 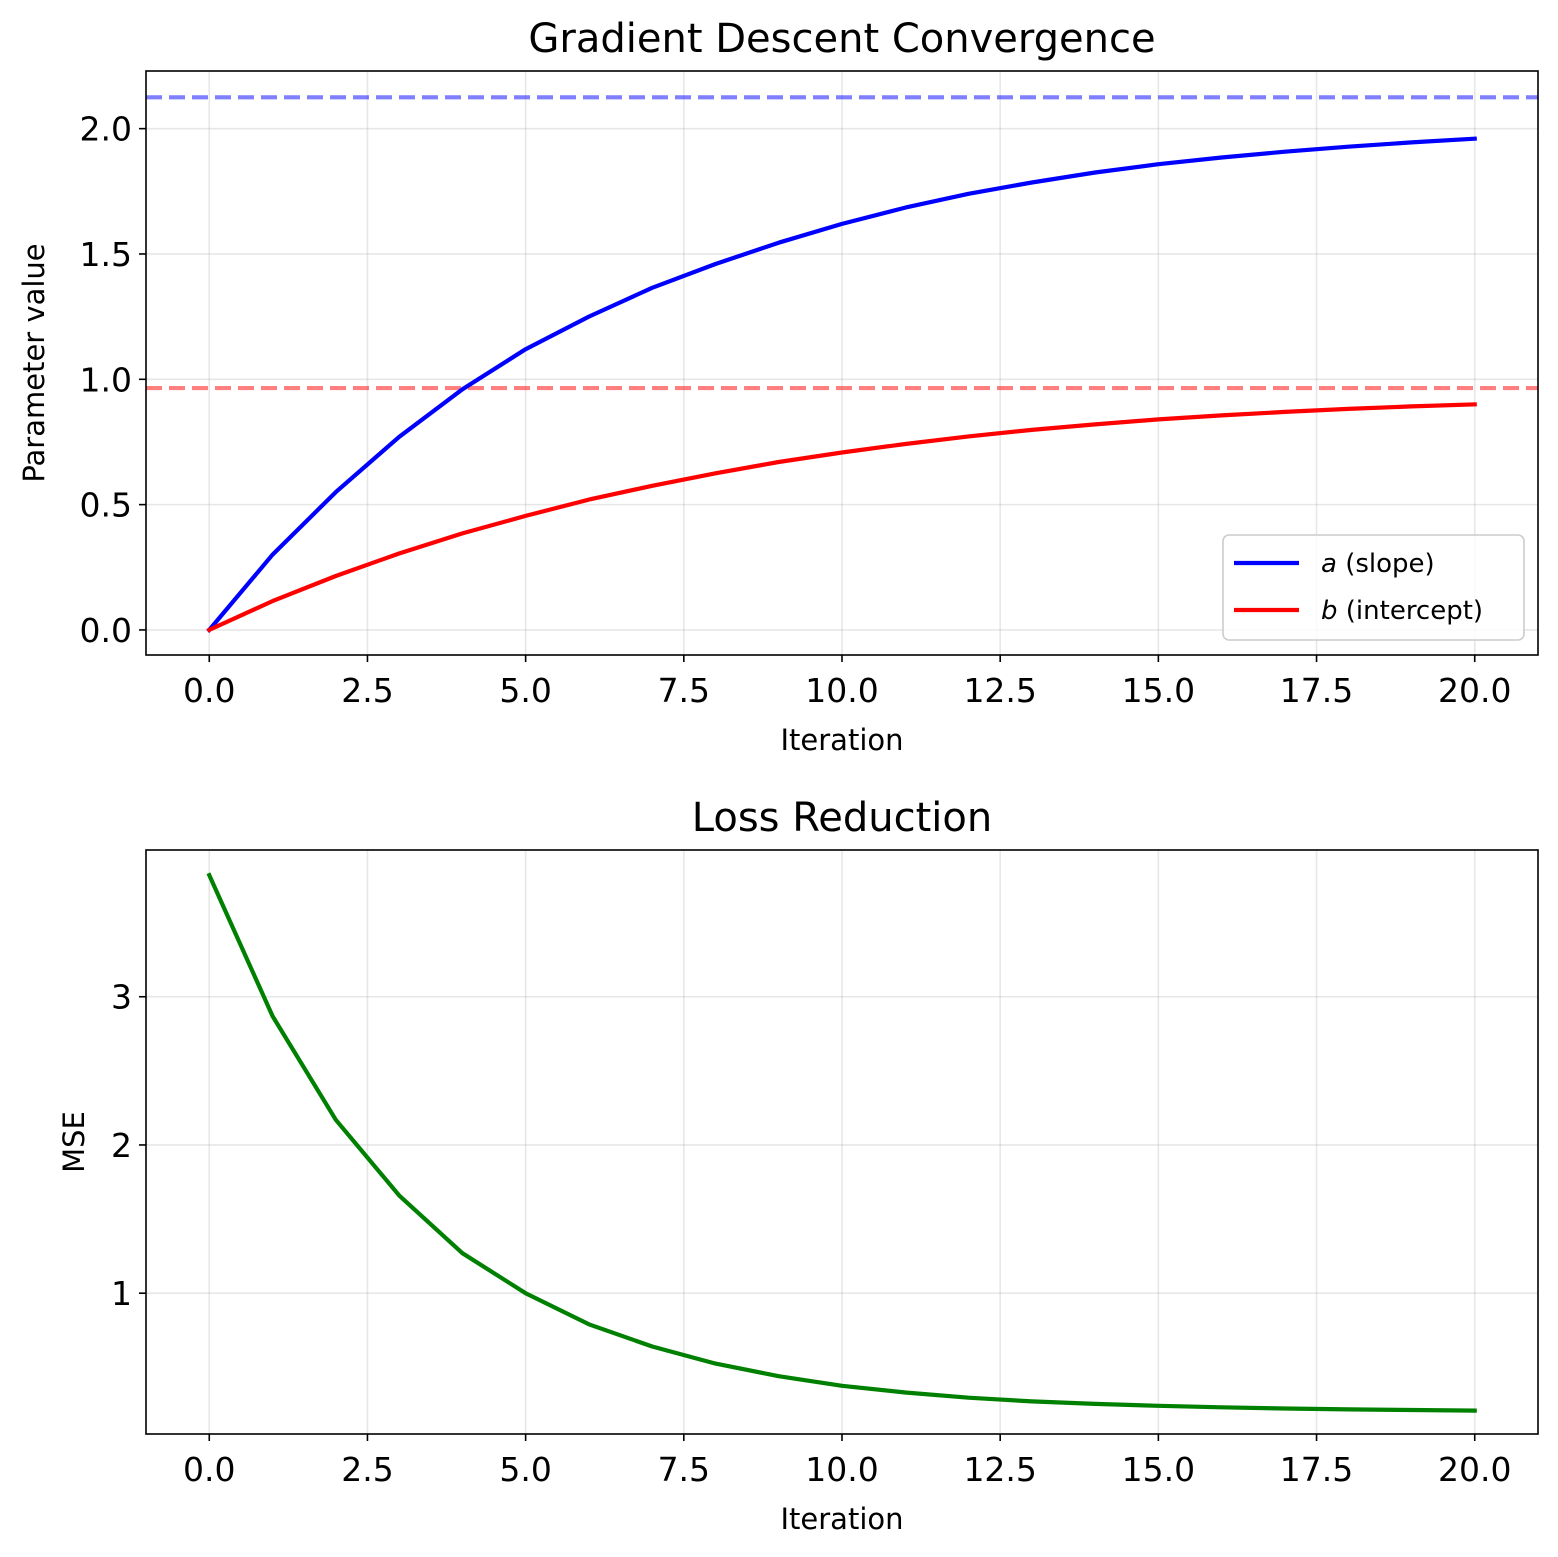 I want to click on y-tick-label: 1.0, so click(x=106, y=379).